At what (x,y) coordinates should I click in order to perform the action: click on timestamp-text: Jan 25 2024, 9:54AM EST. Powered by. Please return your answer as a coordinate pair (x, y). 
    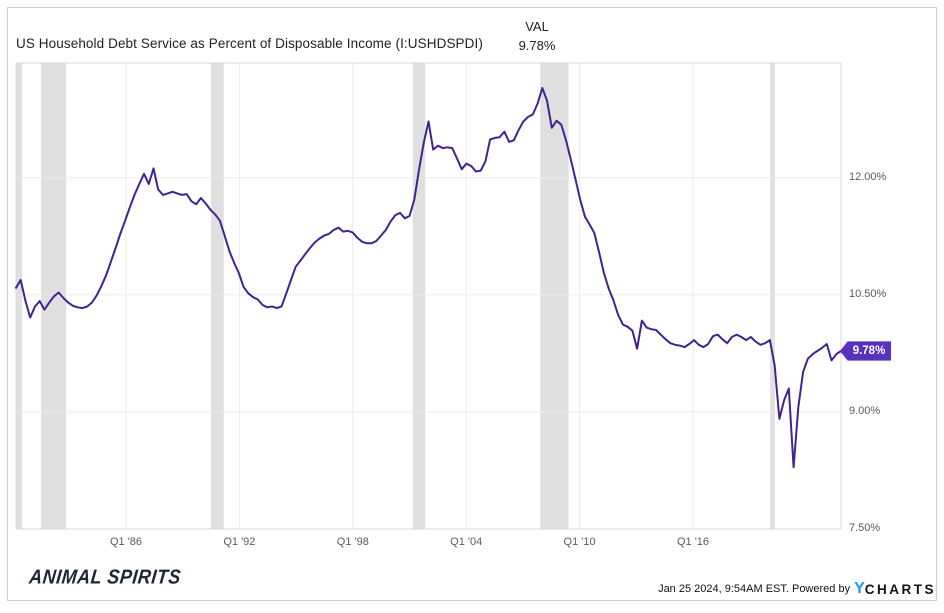
    Looking at the image, I should click on (754, 589).